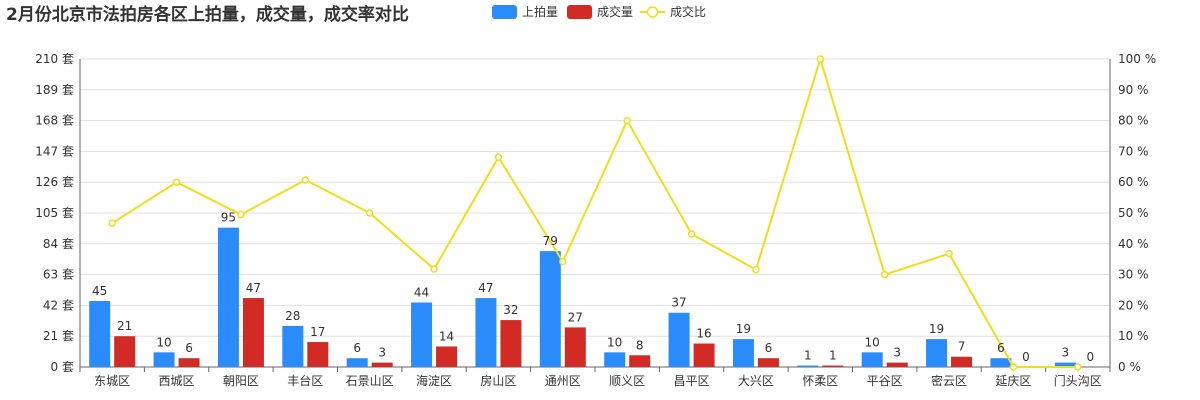 The height and width of the screenshot is (400, 1200). Describe the element at coordinates (1133, 182) in the screenshot. I see `y-right-tick-label: 60 %` at that location.